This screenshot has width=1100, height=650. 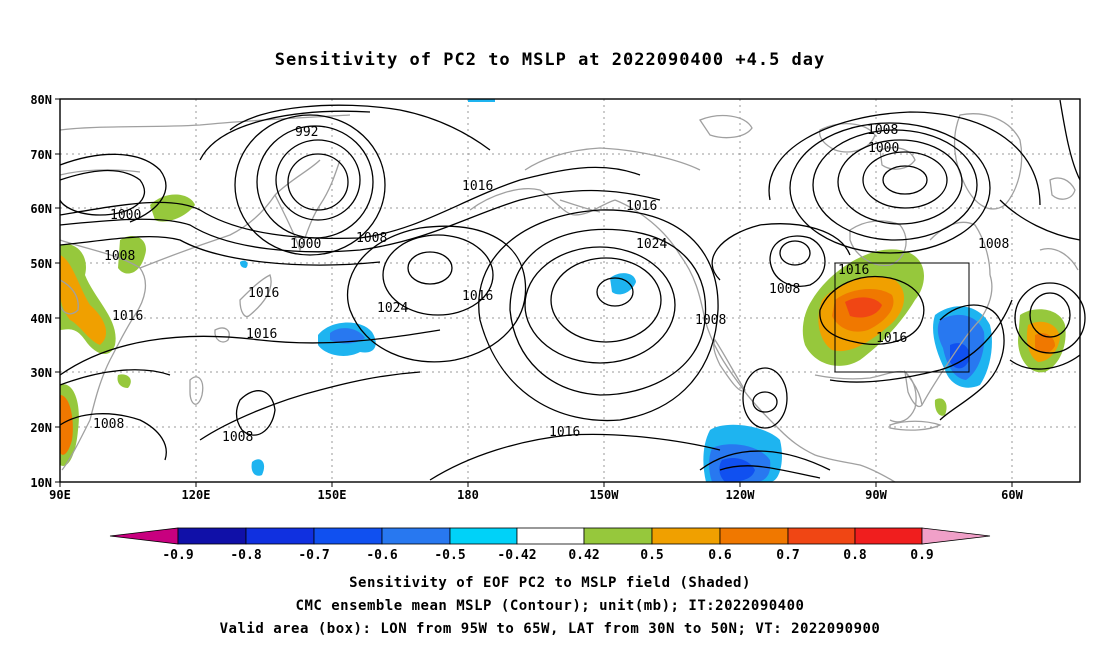 What do you see at coordinates (41, 373) in the screenshot?
I see `lat-label: 30N` at bounding box center [41, 373].